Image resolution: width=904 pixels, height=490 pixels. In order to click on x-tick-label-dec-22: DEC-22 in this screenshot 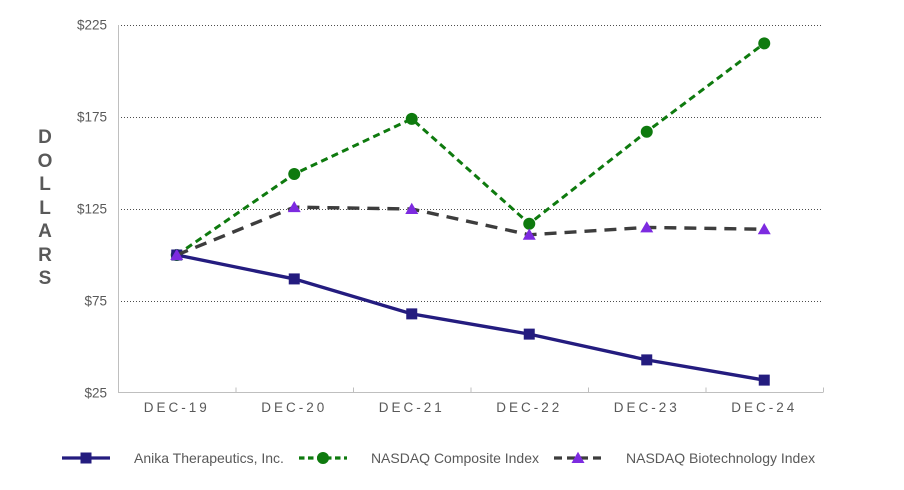, I will do `click(529, 407)`.